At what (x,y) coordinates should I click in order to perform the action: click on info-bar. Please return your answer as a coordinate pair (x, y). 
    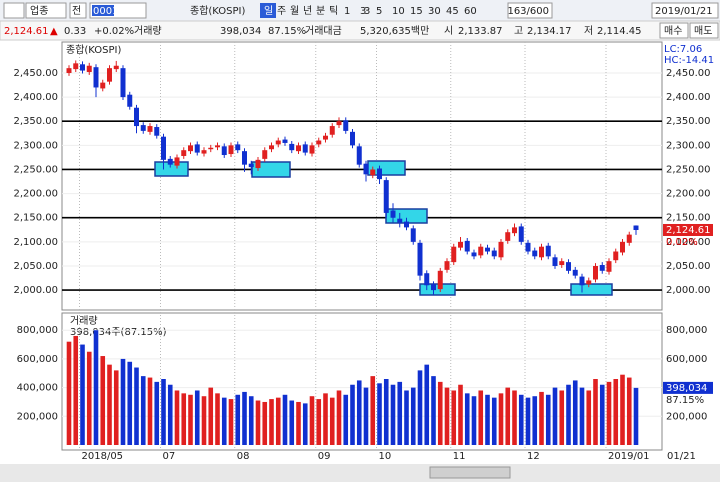
    Looking at the image, I should click on (360, 30).